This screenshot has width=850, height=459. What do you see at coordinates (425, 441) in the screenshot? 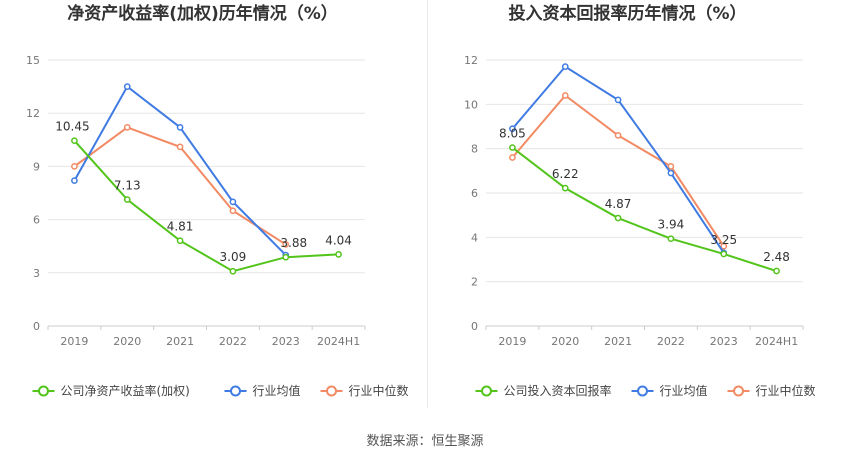
I see `data-source: 数据来源：恒生聚源` at bounding box center [425, 441].